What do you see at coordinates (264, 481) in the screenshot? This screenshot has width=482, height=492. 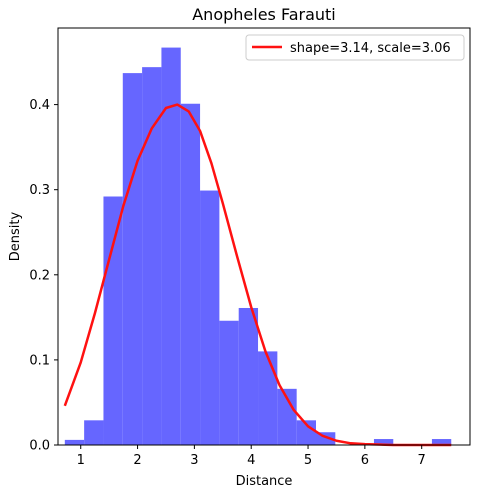 I see `x-axis-label: Distance` at bounding box center [264, 481].